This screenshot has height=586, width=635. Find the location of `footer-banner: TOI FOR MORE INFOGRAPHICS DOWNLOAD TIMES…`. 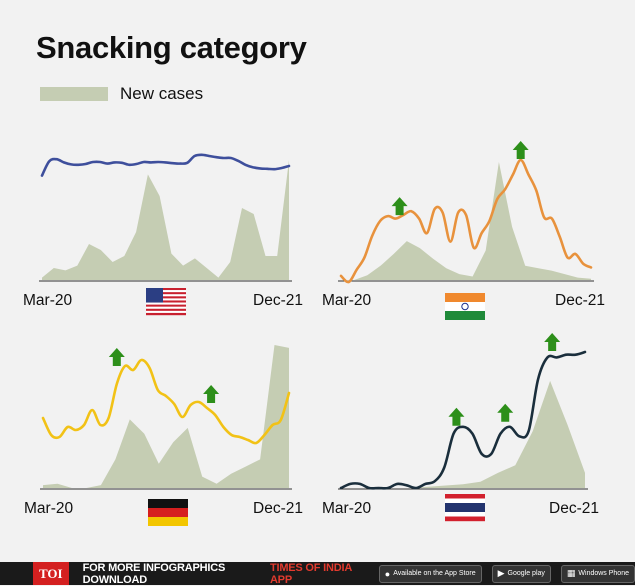

footer-banner: TOI FOR MORE INFOGRAPHICS DOWNLOAD TIMES… is located at coordinates (317, 573).